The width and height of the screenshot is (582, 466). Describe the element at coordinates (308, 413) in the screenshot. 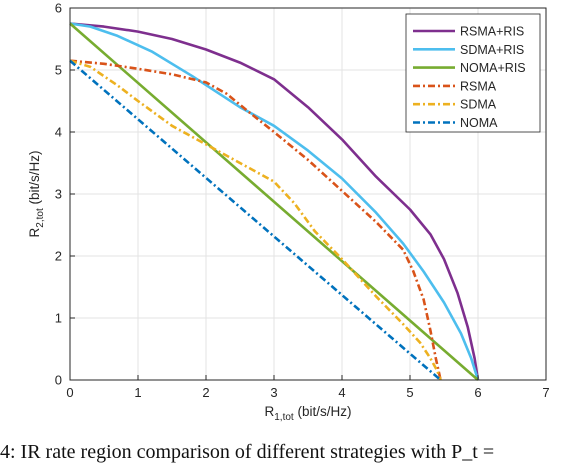

I see `x-axis-label: R1,tot (bit/s/Hz)` at that location.